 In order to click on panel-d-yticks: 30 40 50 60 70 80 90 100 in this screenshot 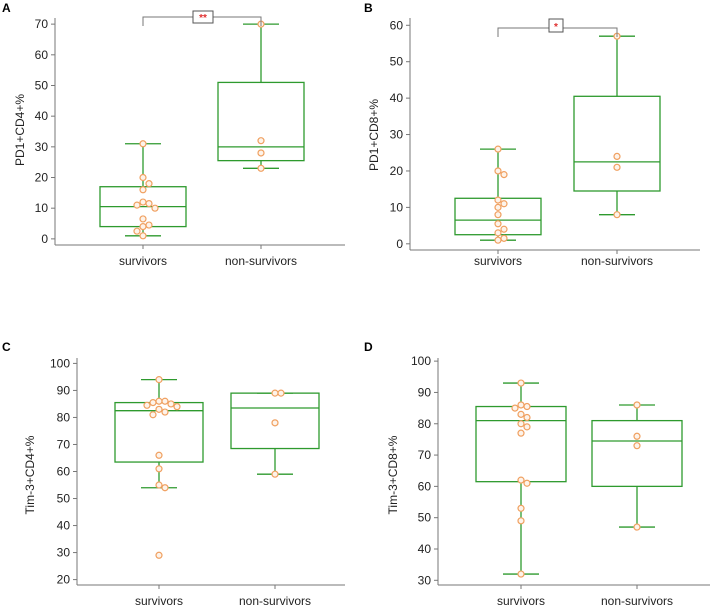, I will do `click(424, 470)`.